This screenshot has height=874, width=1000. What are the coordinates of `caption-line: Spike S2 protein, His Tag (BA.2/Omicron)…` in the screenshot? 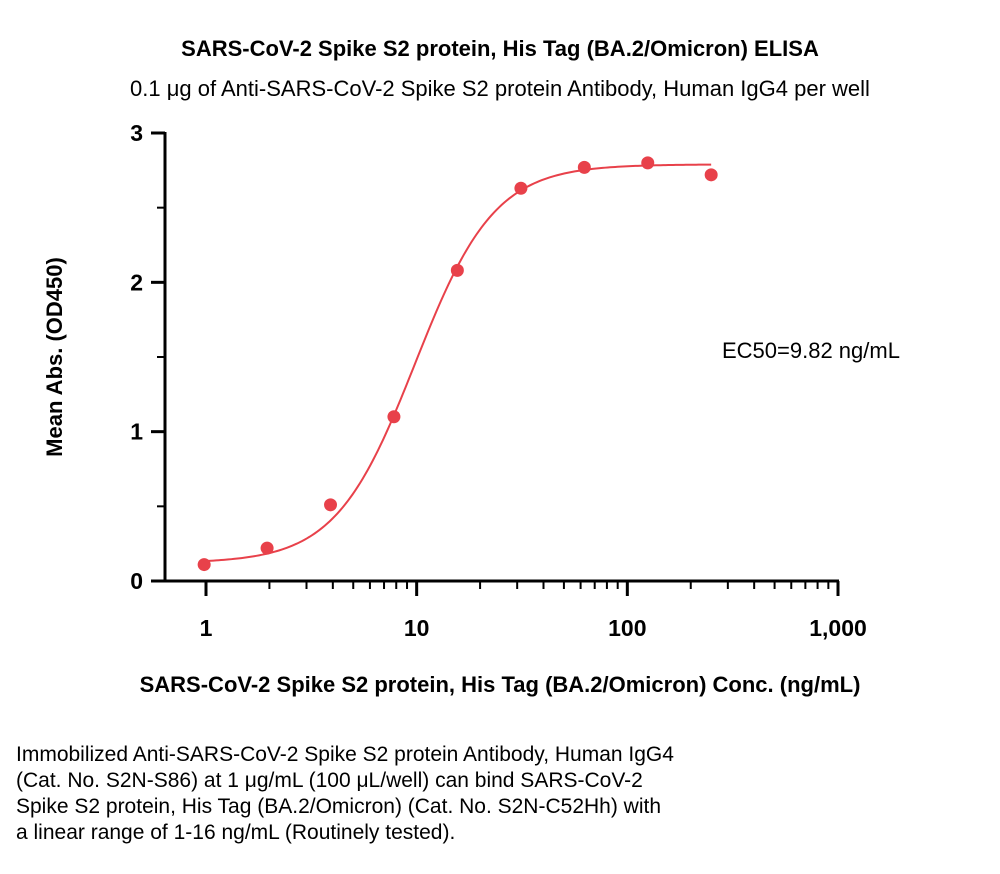 It's located at (339, 806).